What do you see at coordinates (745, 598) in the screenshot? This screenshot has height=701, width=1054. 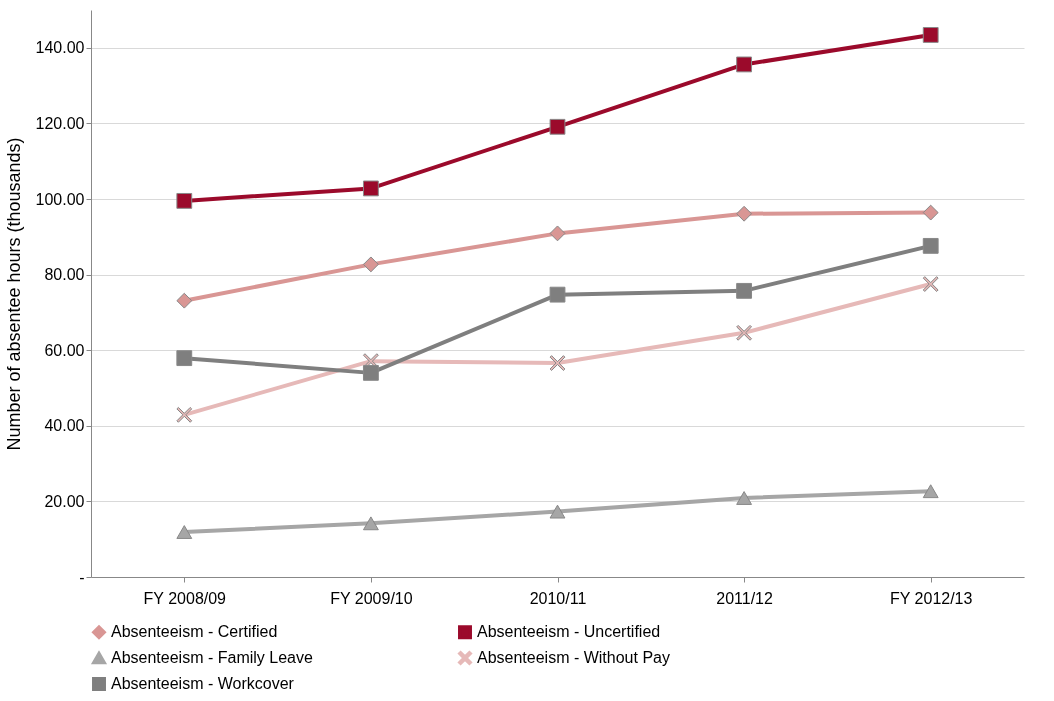 I see `x-tick-label: 2011/12` at bounding box center [745, 598].